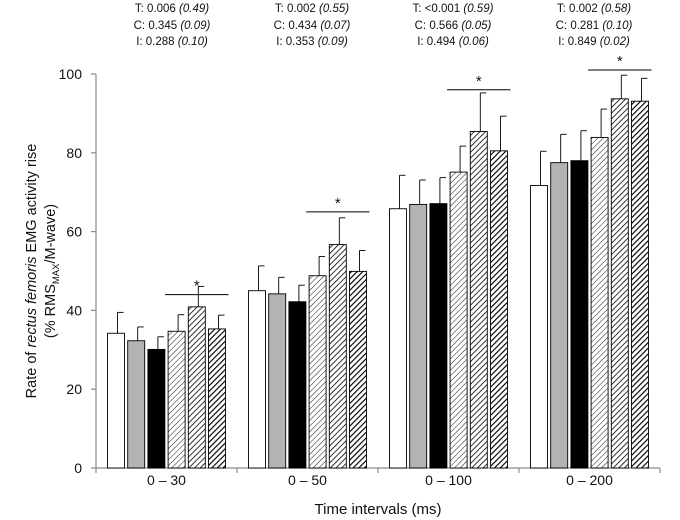  Describe the element at coordinates (74, 232) in the screenshot. I see `y-tick-label: 60` at that location.